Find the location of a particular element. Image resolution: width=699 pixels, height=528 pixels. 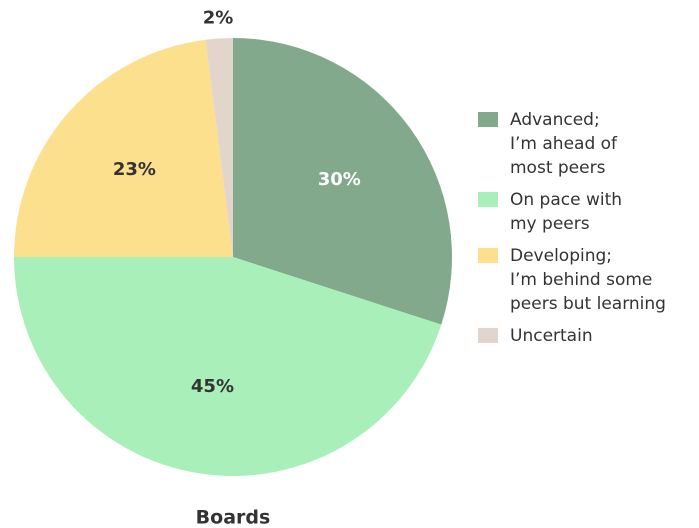

data-label: 23% is located at coordinates (134, 169).